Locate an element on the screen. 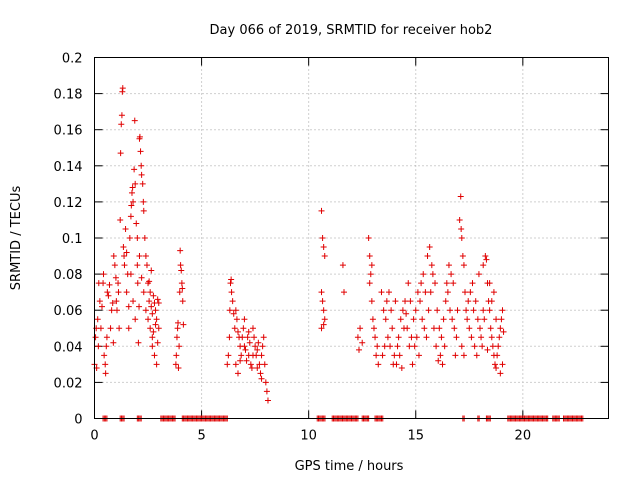 The image size is (640, 480). y-tick-label: 0.04 is located at coordinates (68, 347).